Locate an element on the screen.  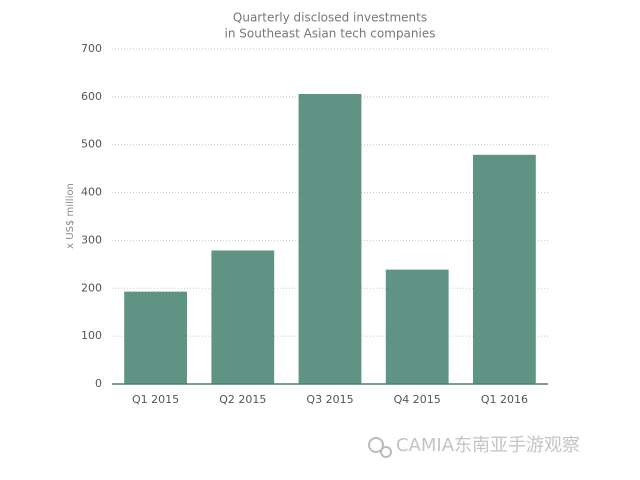
x-tick-label: Q1 2015 is located at coordinates (155, 399).